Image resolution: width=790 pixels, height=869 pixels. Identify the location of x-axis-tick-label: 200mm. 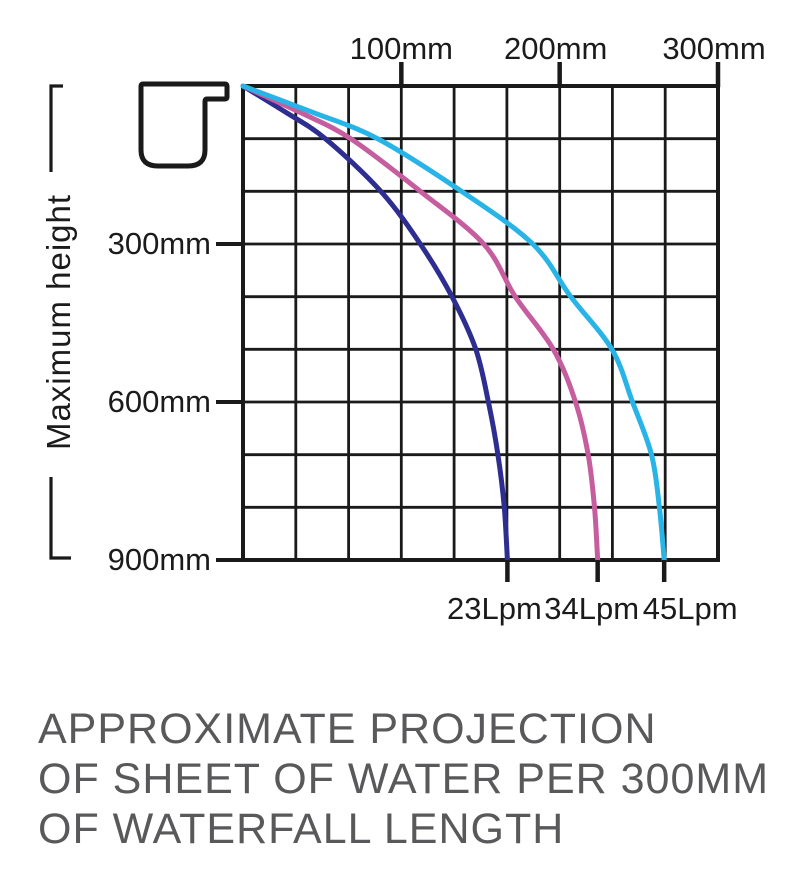
(555, 48).